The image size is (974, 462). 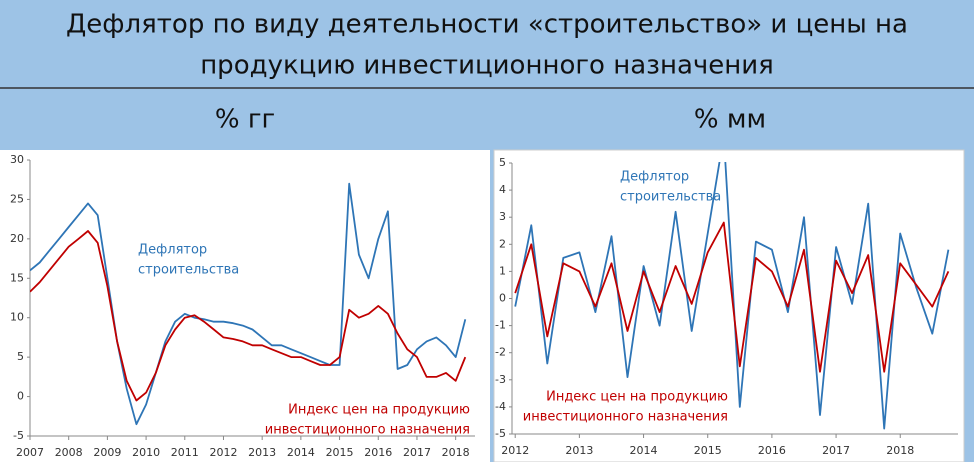 What do you see at coordinates (17, 238) in the screenshot?
I see `y-tick-label: 20` at bounding box center [17, 238].